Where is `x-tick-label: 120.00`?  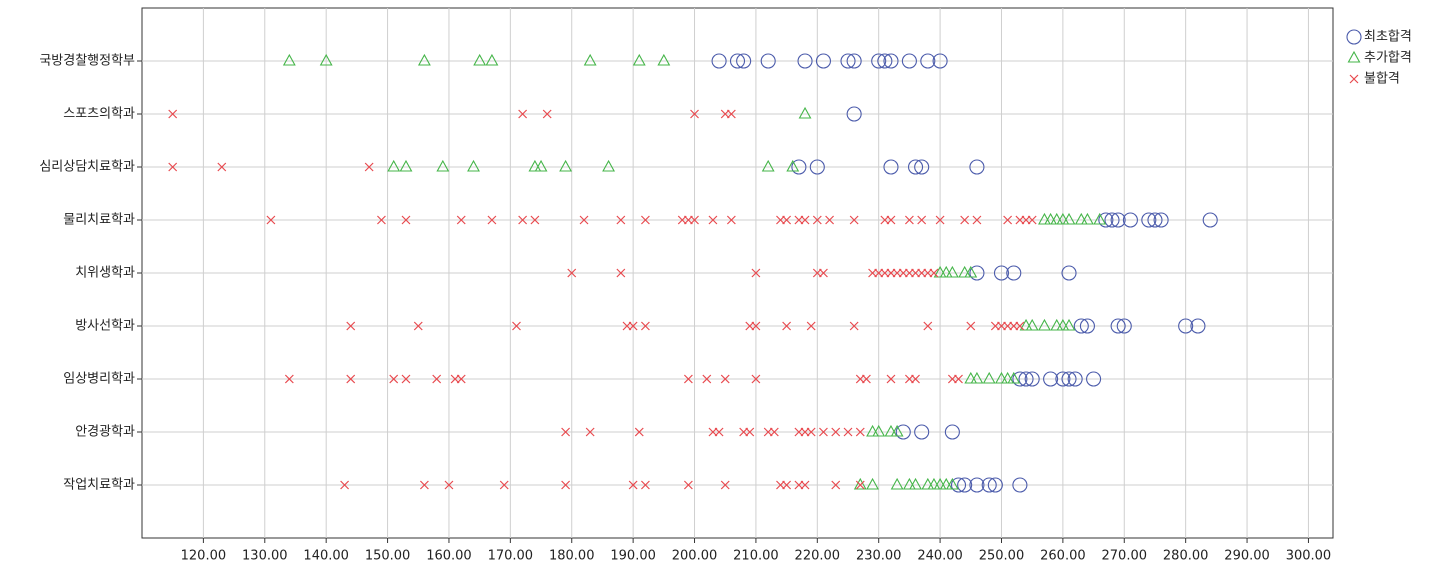
x-tick-label: 120.00 is located at coordinates (204, 556).